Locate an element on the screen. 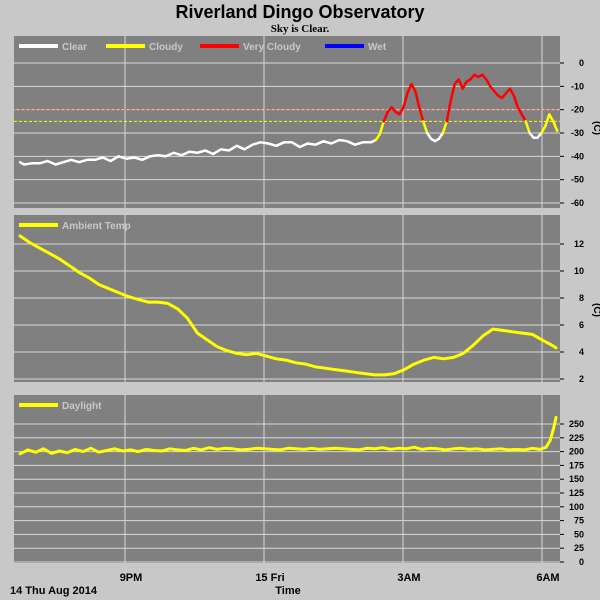 The height and width of the screenshot is (600, 600). y-tick-label: -20 is located at coordinates (577, 110).